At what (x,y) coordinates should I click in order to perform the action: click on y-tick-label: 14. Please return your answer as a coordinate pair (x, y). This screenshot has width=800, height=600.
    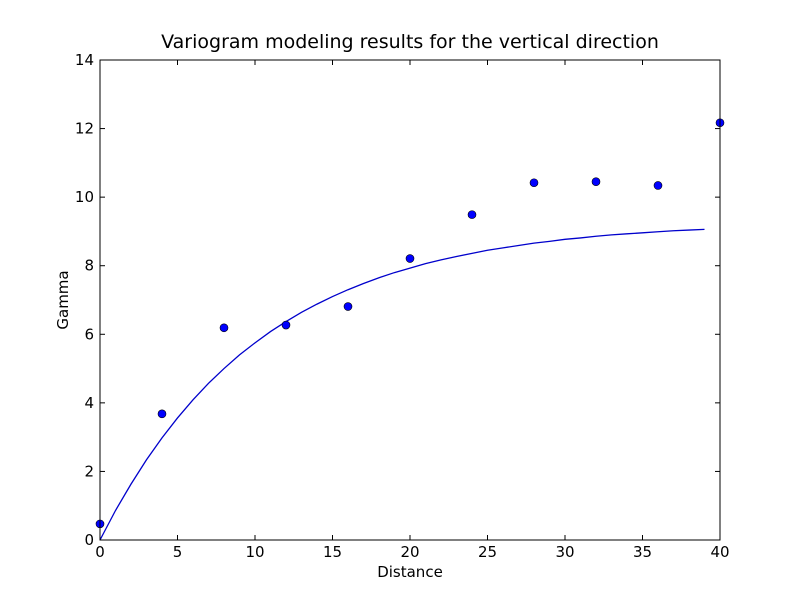
    Looking at the image, I should click on (84, 60).